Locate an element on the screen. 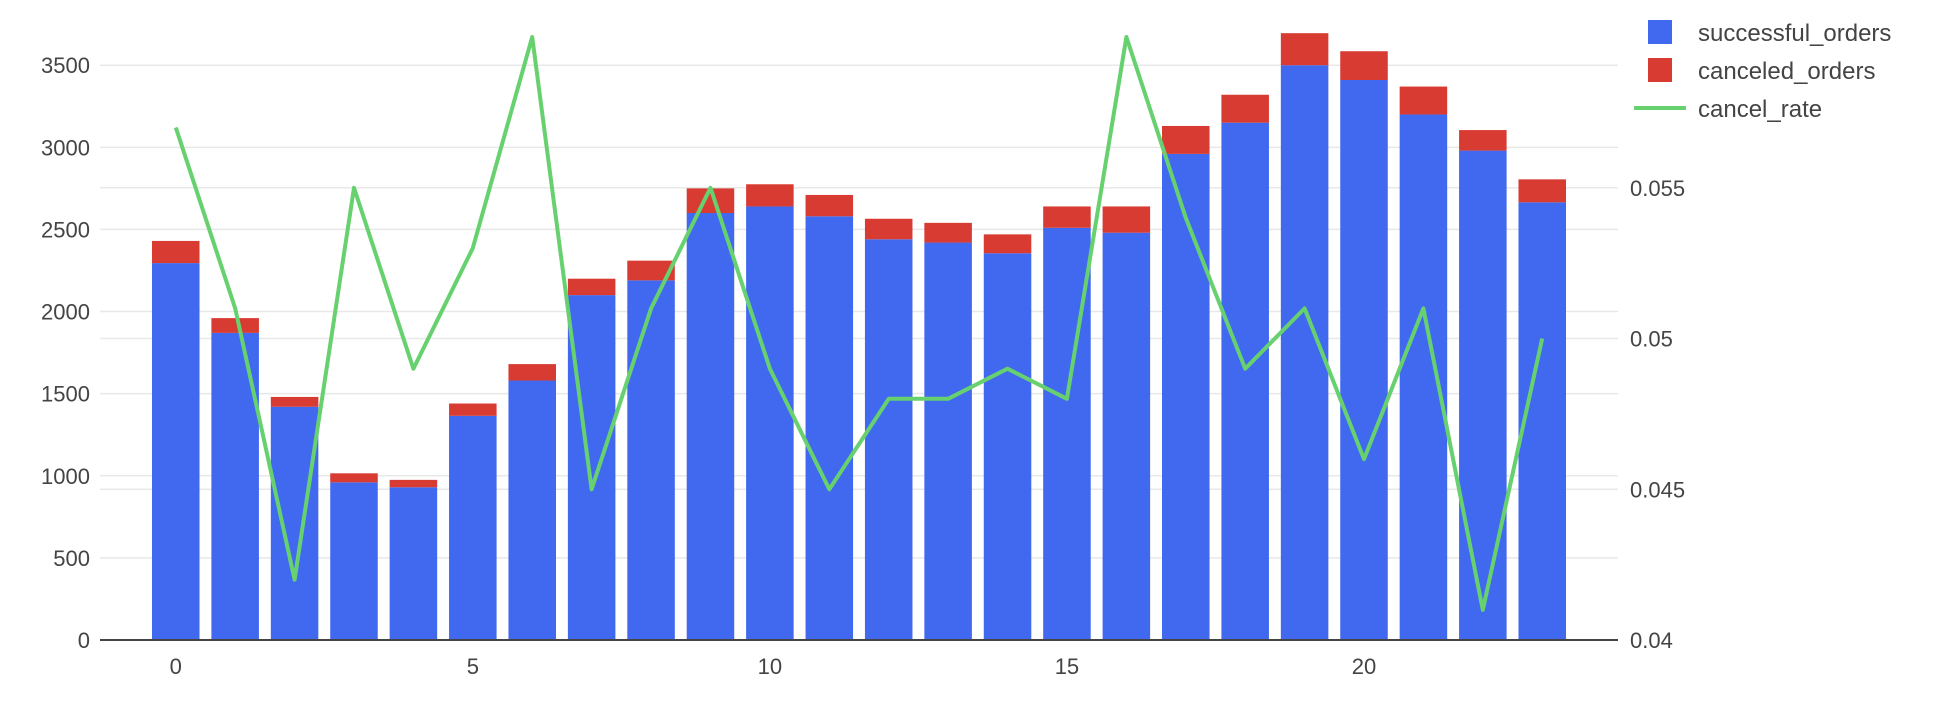 The image size is (1940, 702). legend-swatch-successful-orders is located at coordinates (1660, 32).